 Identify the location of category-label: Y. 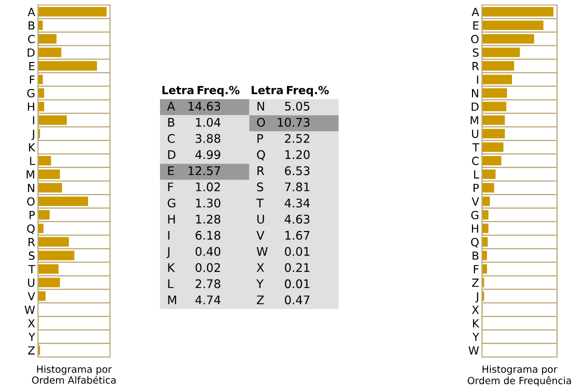
(260, 283).